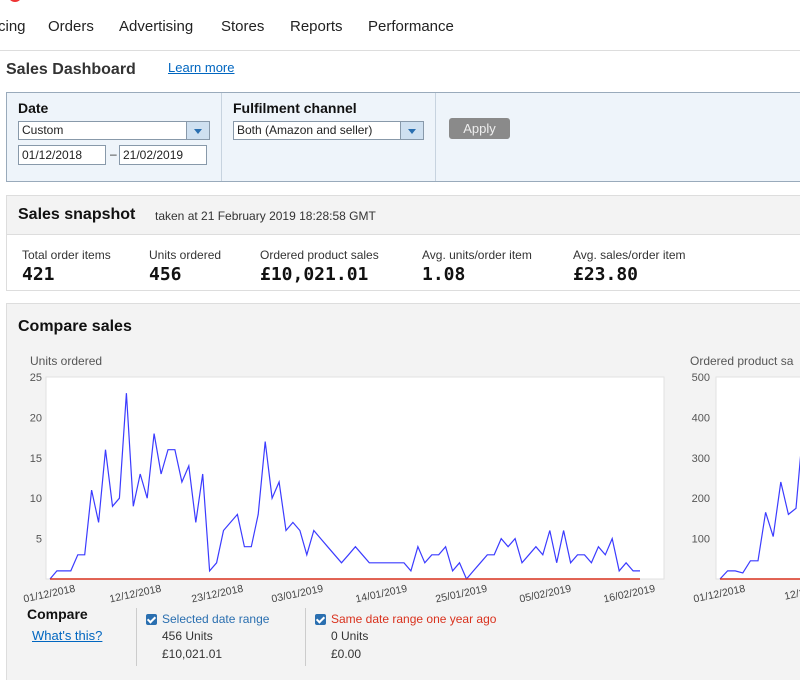 This screenshot has height=680, width=800. Describe the element at coordinates (320, 619) in the screenshot. I see `last-year-range-checkbox` at that location.